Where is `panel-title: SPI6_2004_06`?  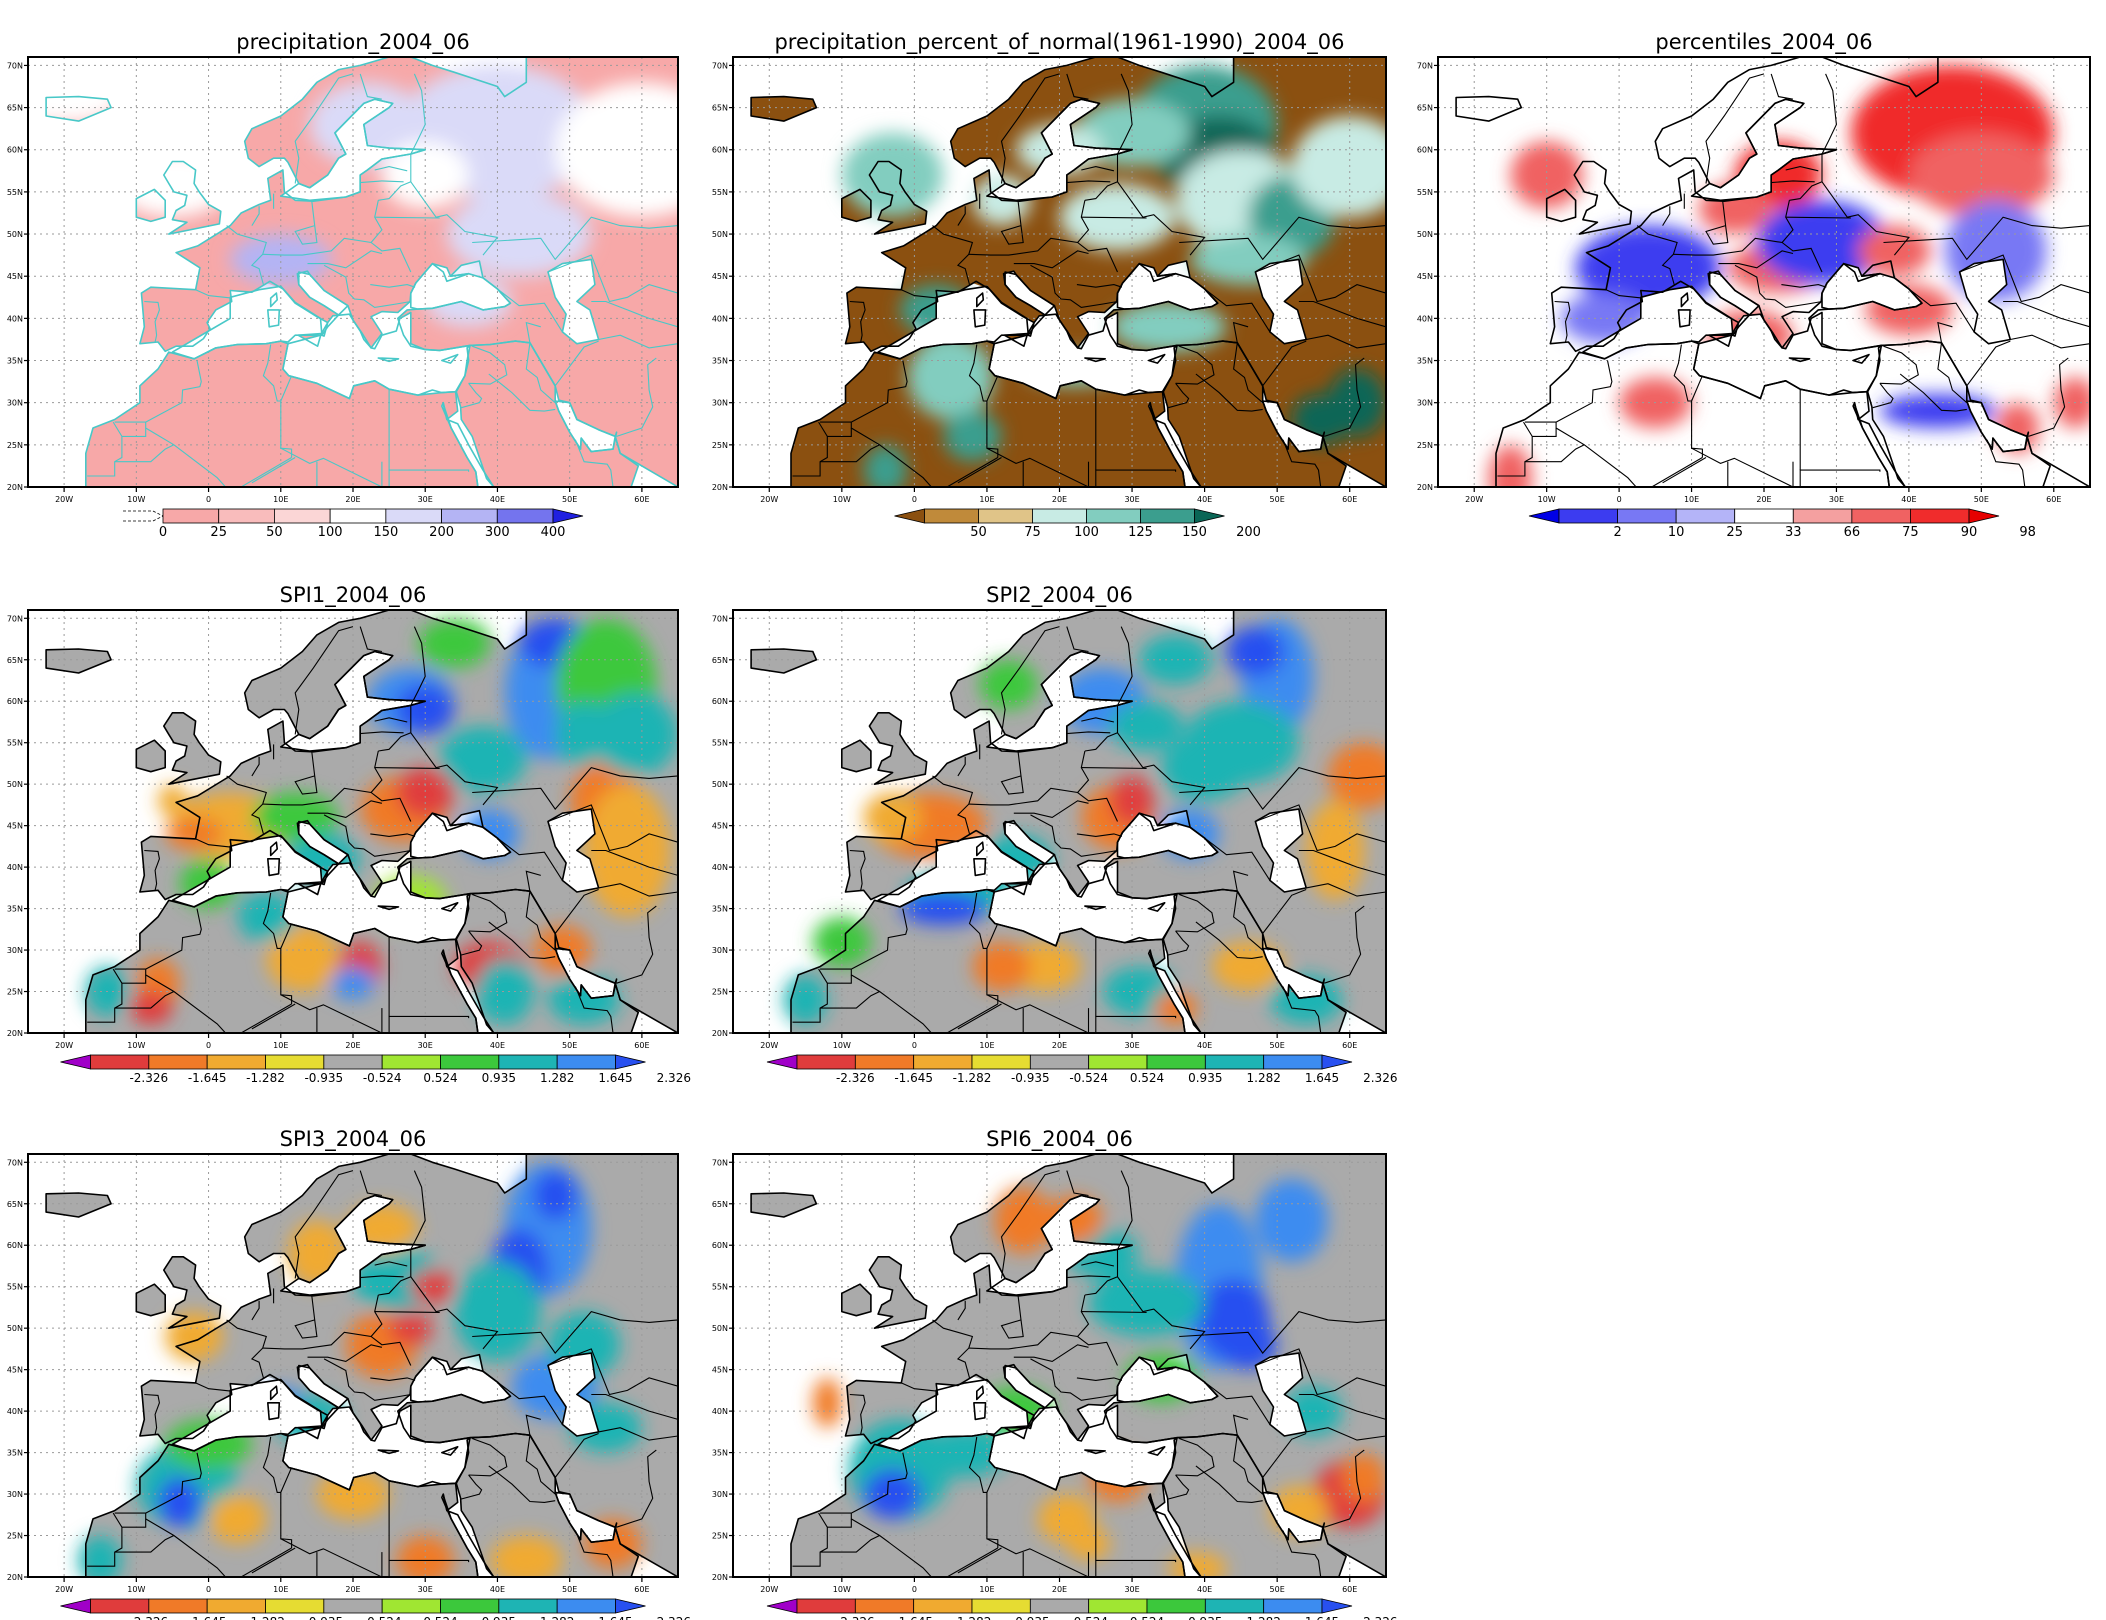
panel-title: SPI6_2004_06 is located at coordinates (1059, 1139).